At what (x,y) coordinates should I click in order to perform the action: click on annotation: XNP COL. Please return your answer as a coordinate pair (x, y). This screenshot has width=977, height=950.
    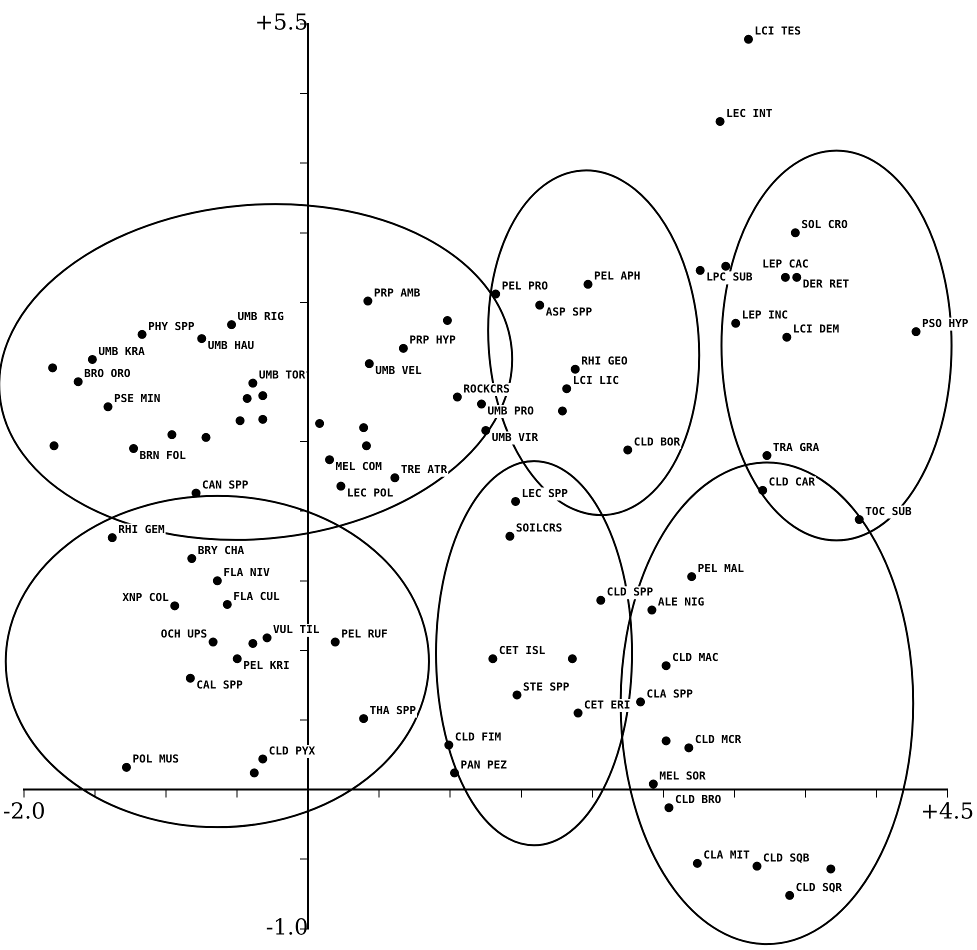
    Looking at the image, I should click on (146, 597).